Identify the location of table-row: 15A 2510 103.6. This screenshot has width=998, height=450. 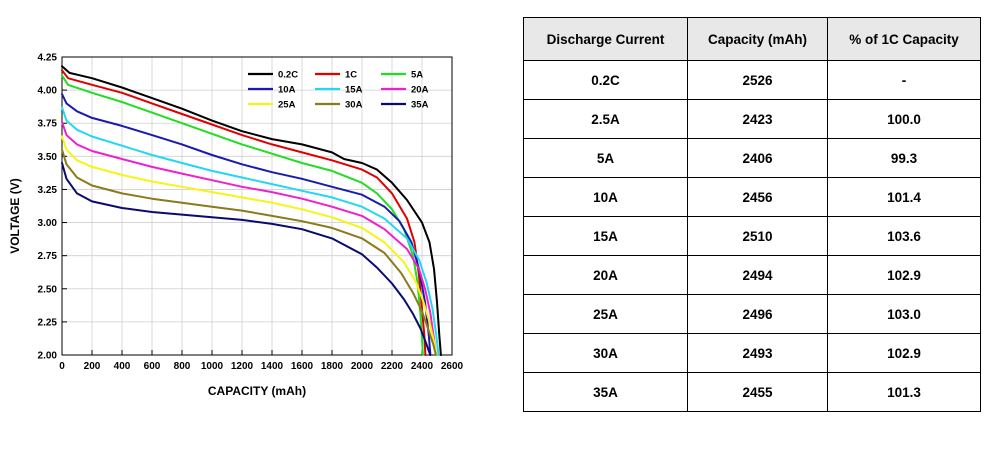
(752, 236).